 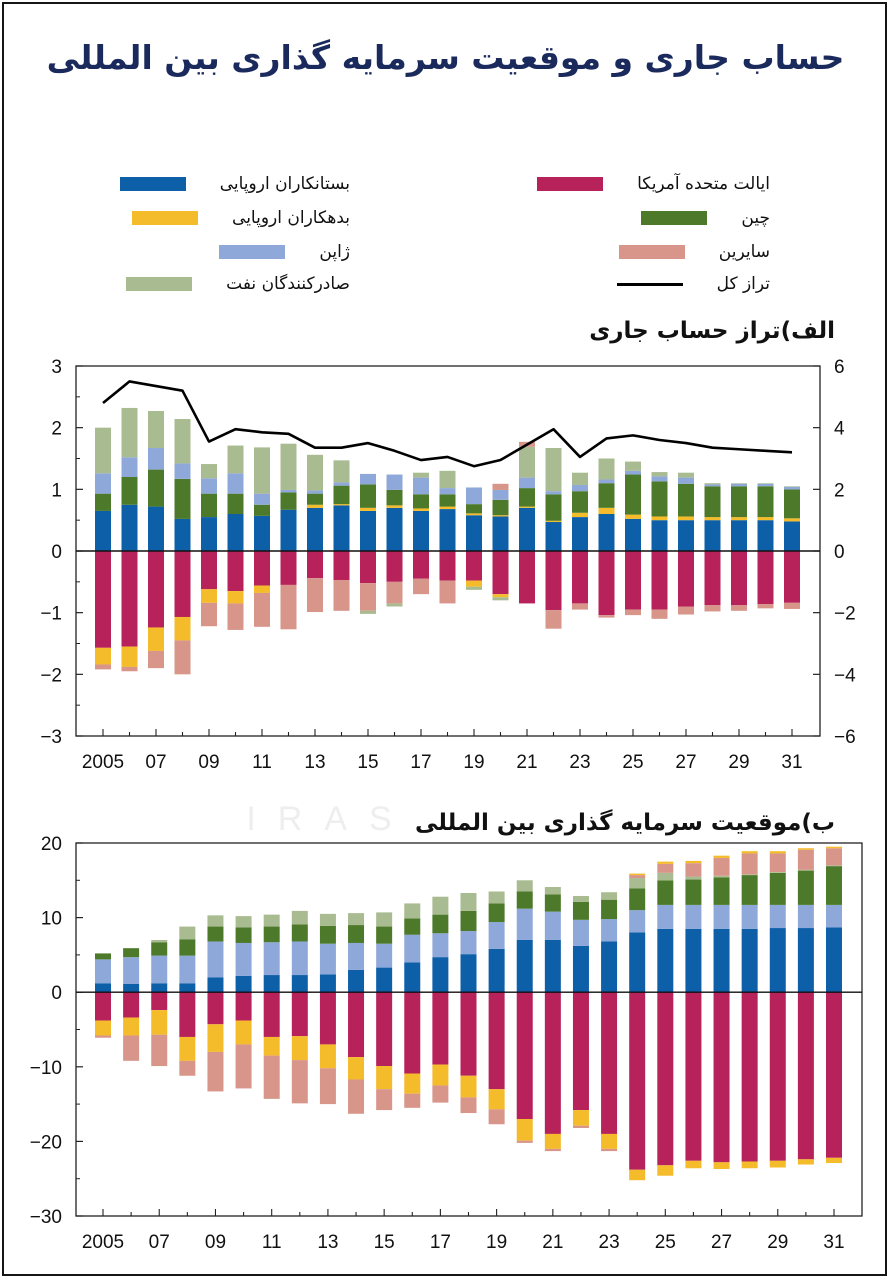 What do you see at coordinates (712, 331) in the screenshot?
I see `panel-a-title: الف)تراز حساب جاری` at bounding box center [712, 331].